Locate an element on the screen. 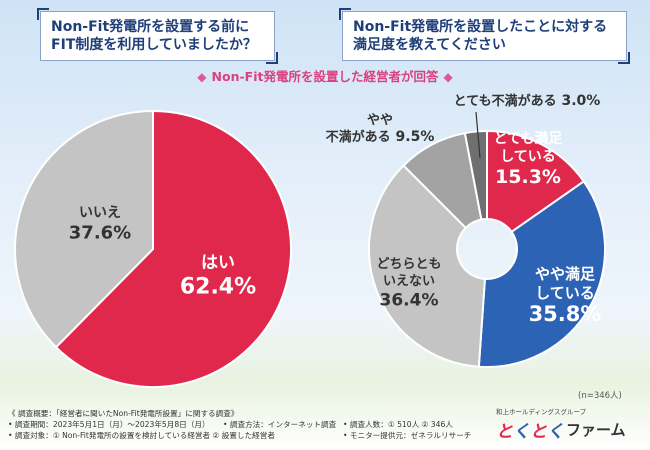  slice-label-no: いいえ 37.6% is located at coordinates (100, 224).